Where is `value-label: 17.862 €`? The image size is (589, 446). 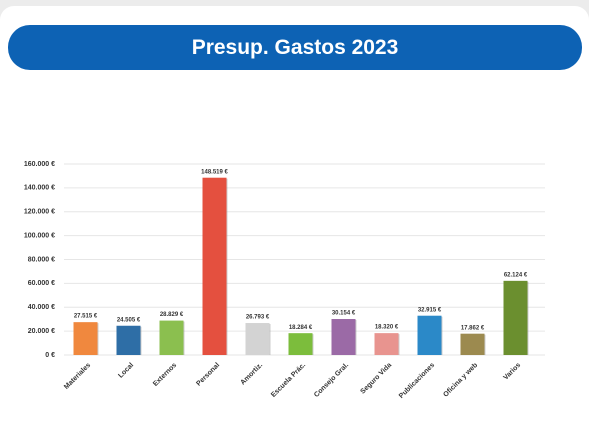 value-label: 17.862 € is located at coordinates (473, 328).